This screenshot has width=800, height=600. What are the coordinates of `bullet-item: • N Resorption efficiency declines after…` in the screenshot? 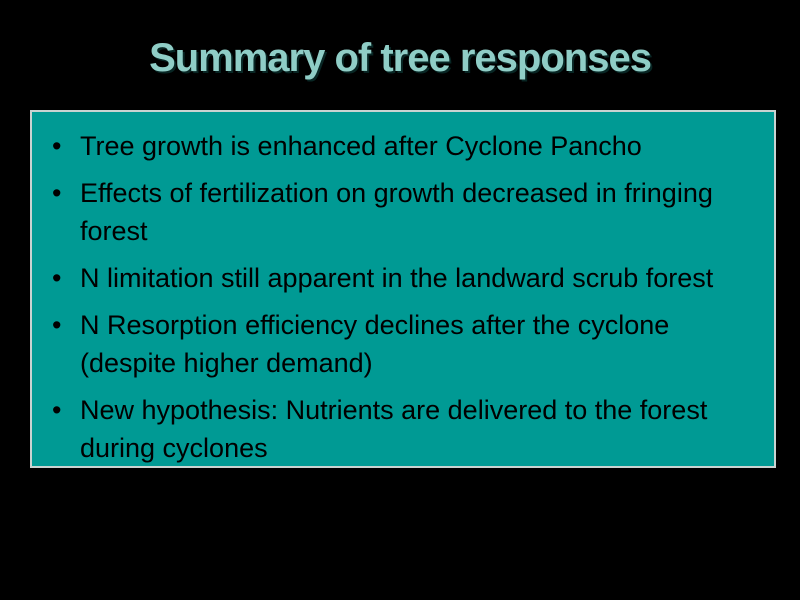 It's located at (412, 344).